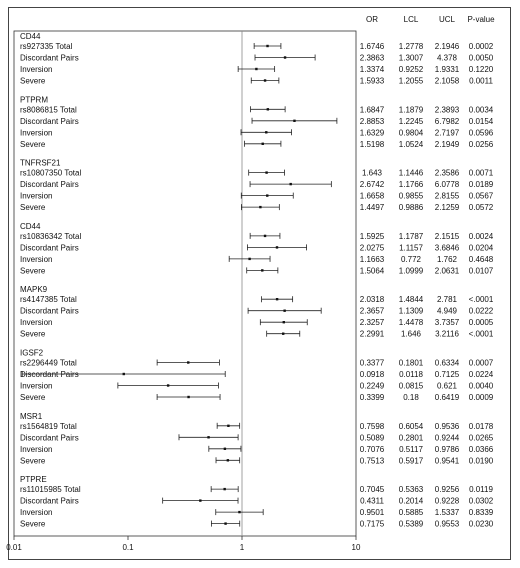 Image resolution: width=520 pixels, height=568 pixels. Describe the element at coordinates (48, 426) in the screenshot. I see `row-label: rs1564819 Total` at that location.